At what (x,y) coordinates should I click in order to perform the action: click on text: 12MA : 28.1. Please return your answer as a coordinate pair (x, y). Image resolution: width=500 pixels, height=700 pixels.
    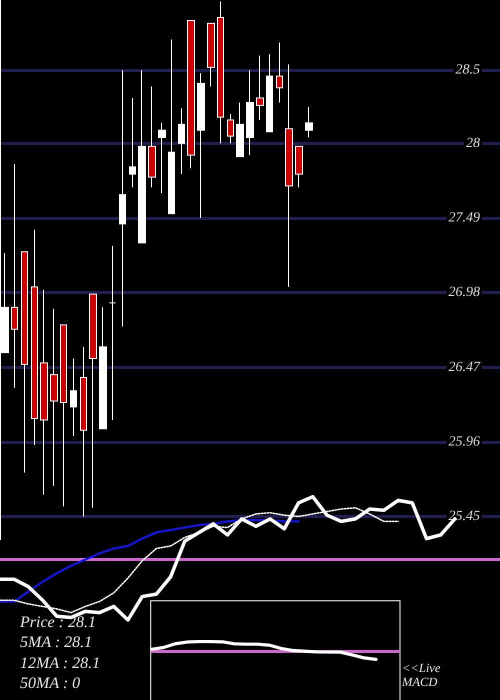
    Looking at the image, I should click on (60, 663).